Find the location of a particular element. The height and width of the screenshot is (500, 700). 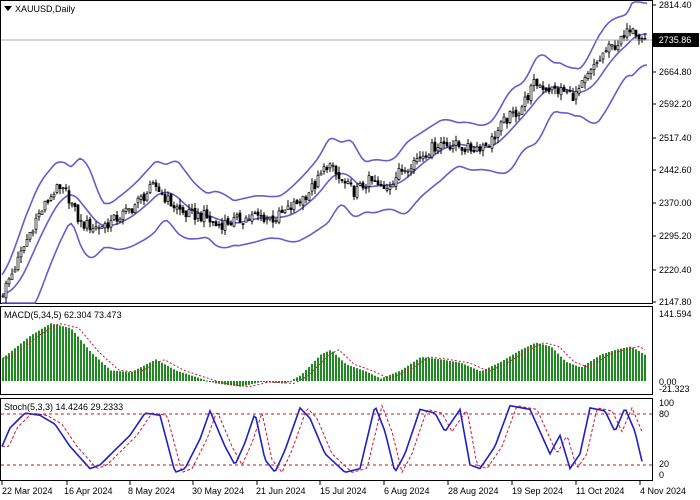

triangle-down-icon is located at coordinates (8, 8).